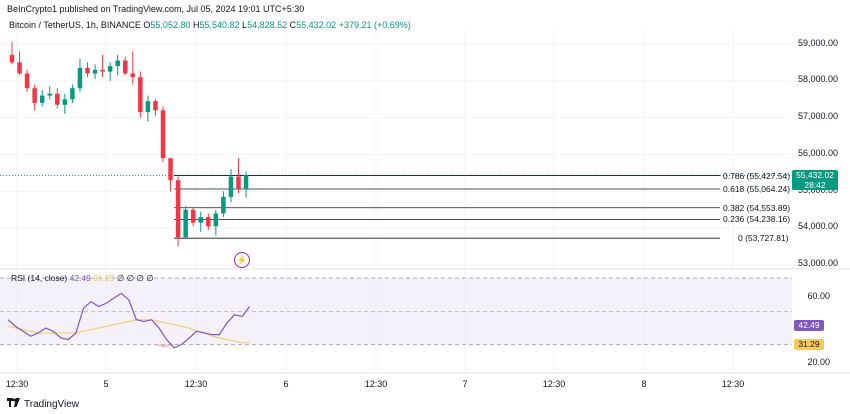  I want to click on rsi-ma-value: 31.29, so click(104, 278).